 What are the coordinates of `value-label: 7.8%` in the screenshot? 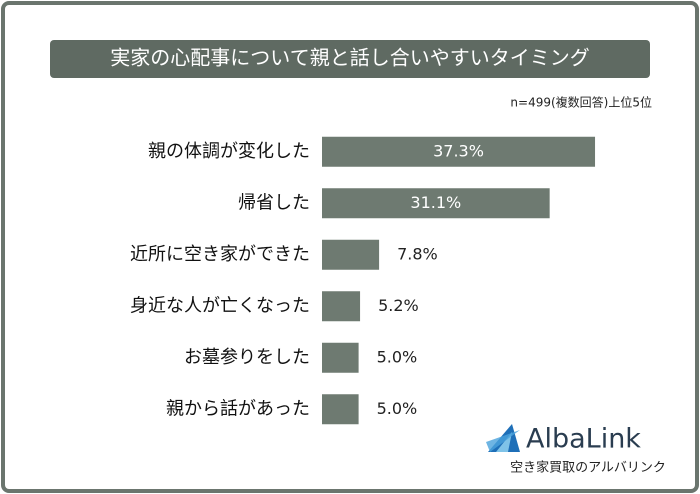 It's located at (417, 253).